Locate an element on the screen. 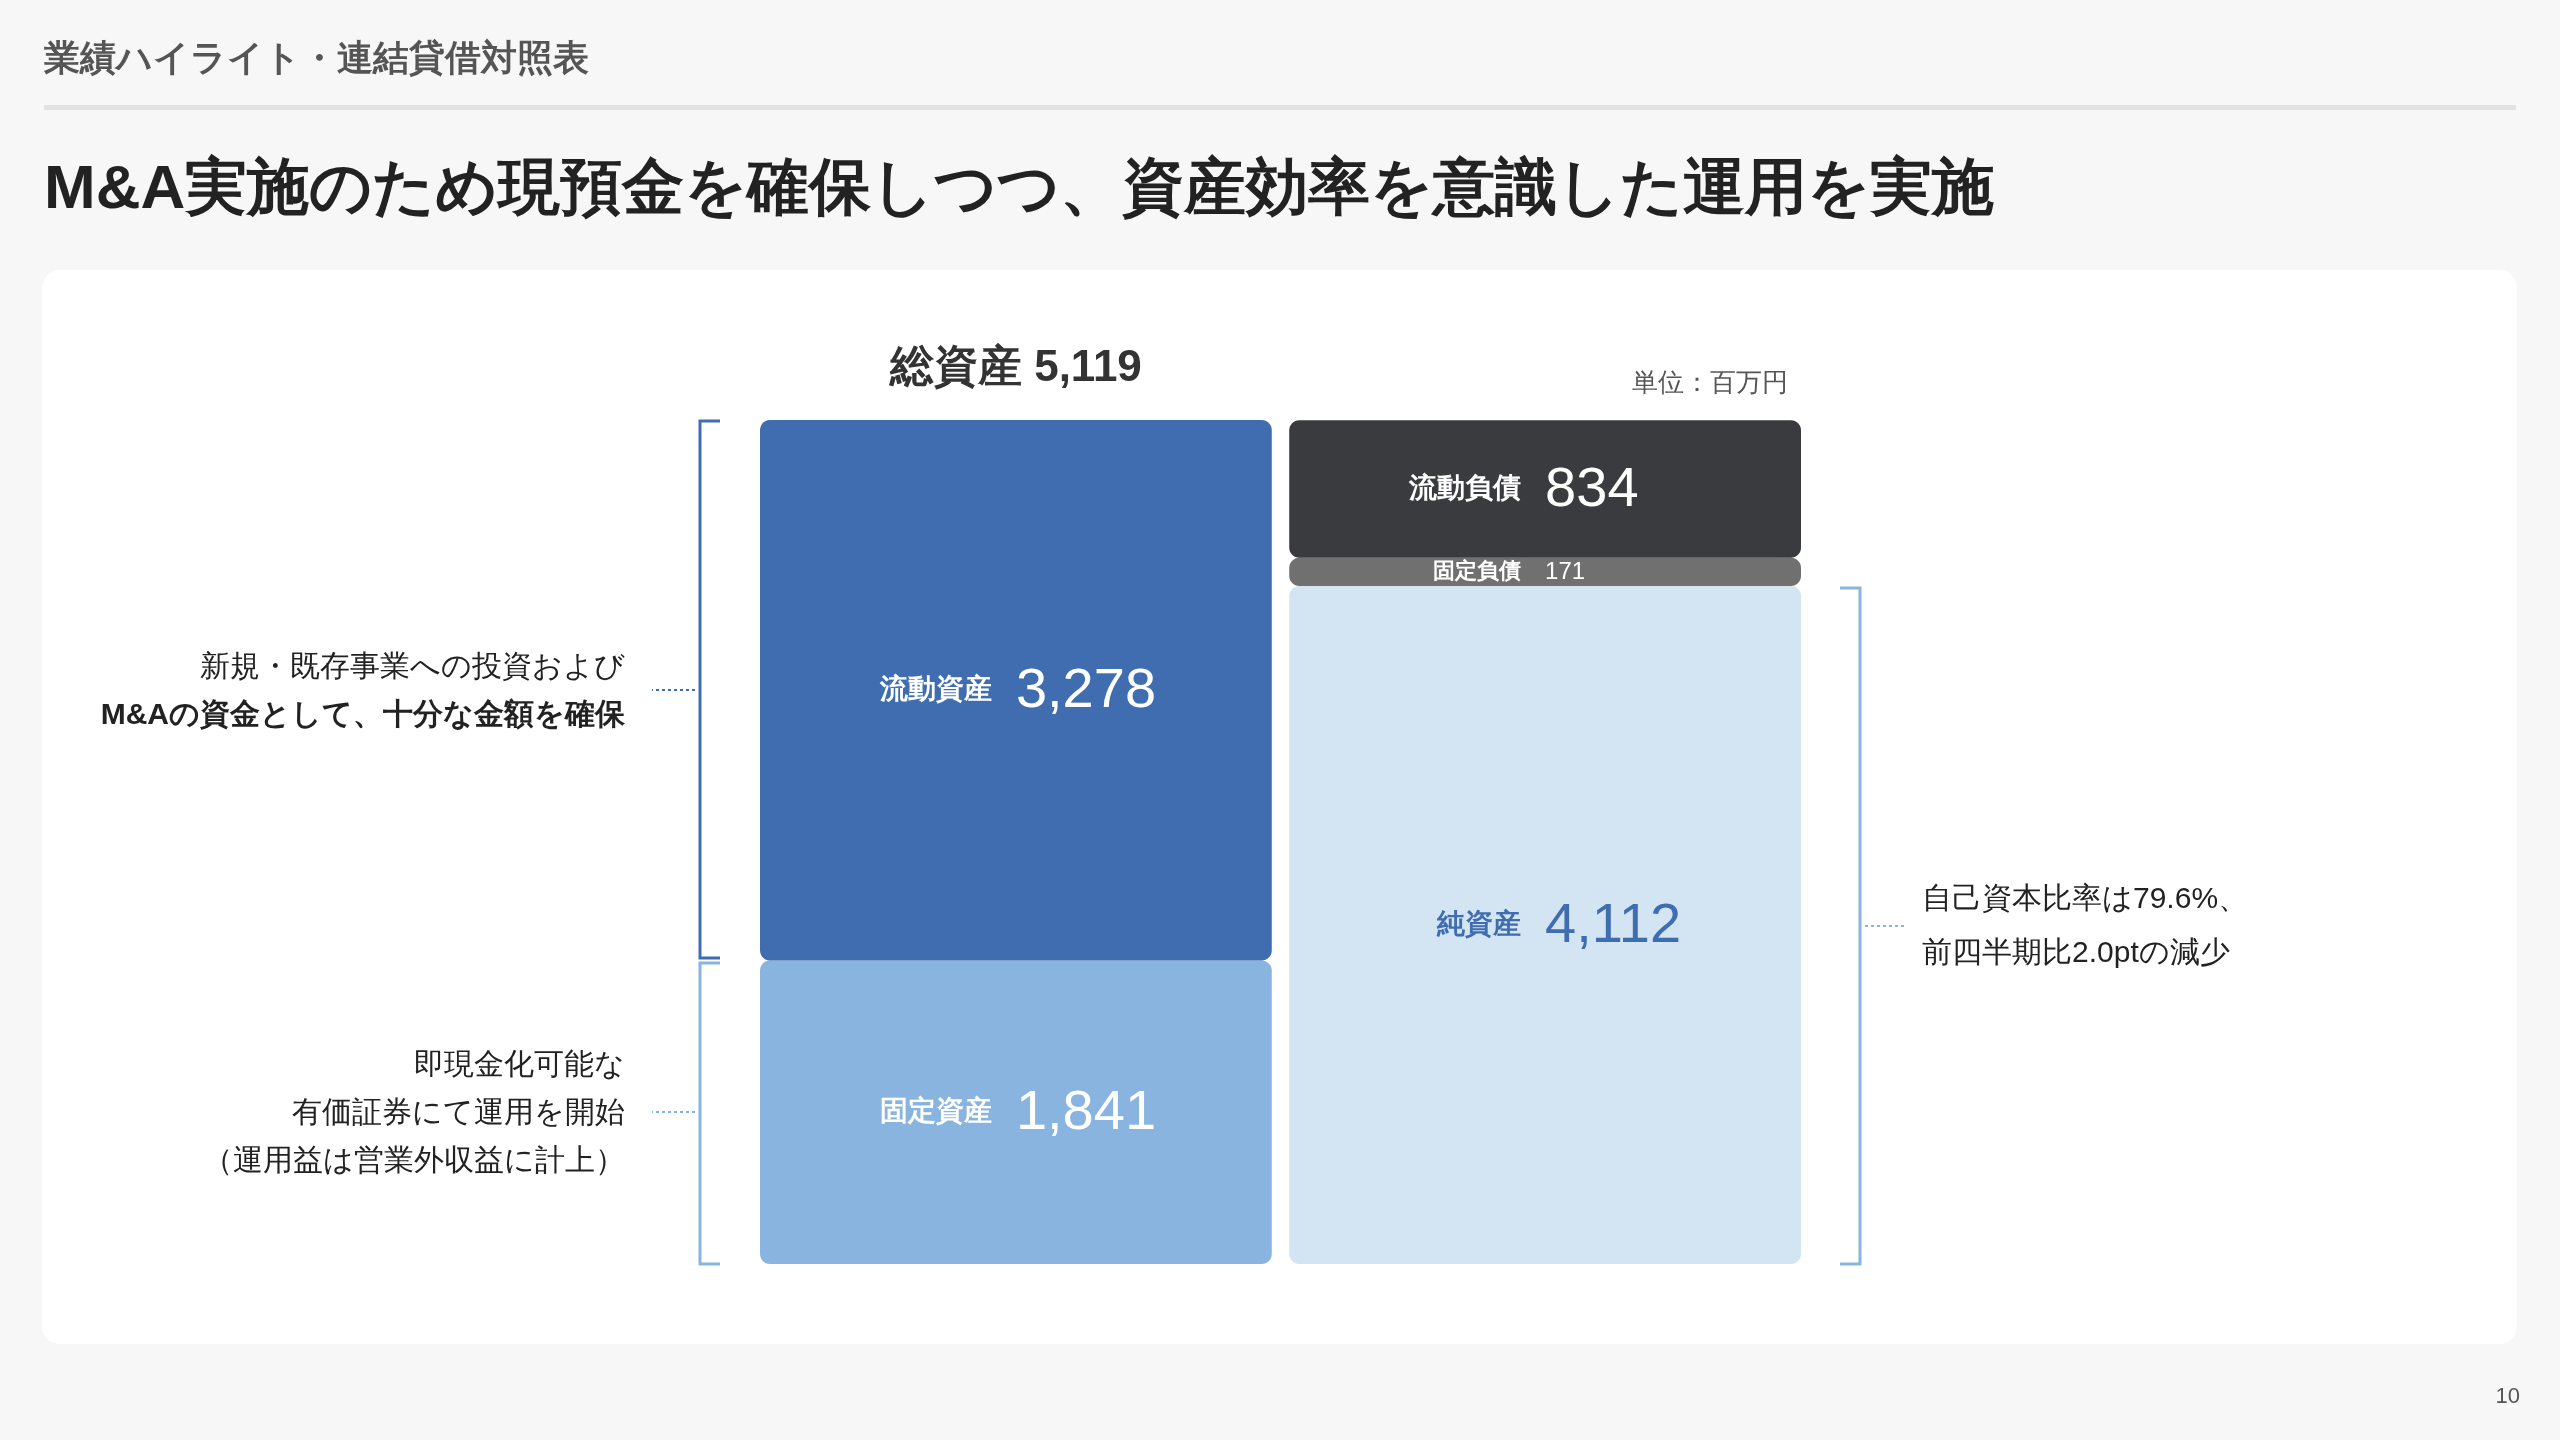 The height and width of the screenshot is (1440, 2560). text: 自己資本比率は79.6%、 is located at coordinates (2085, 898).